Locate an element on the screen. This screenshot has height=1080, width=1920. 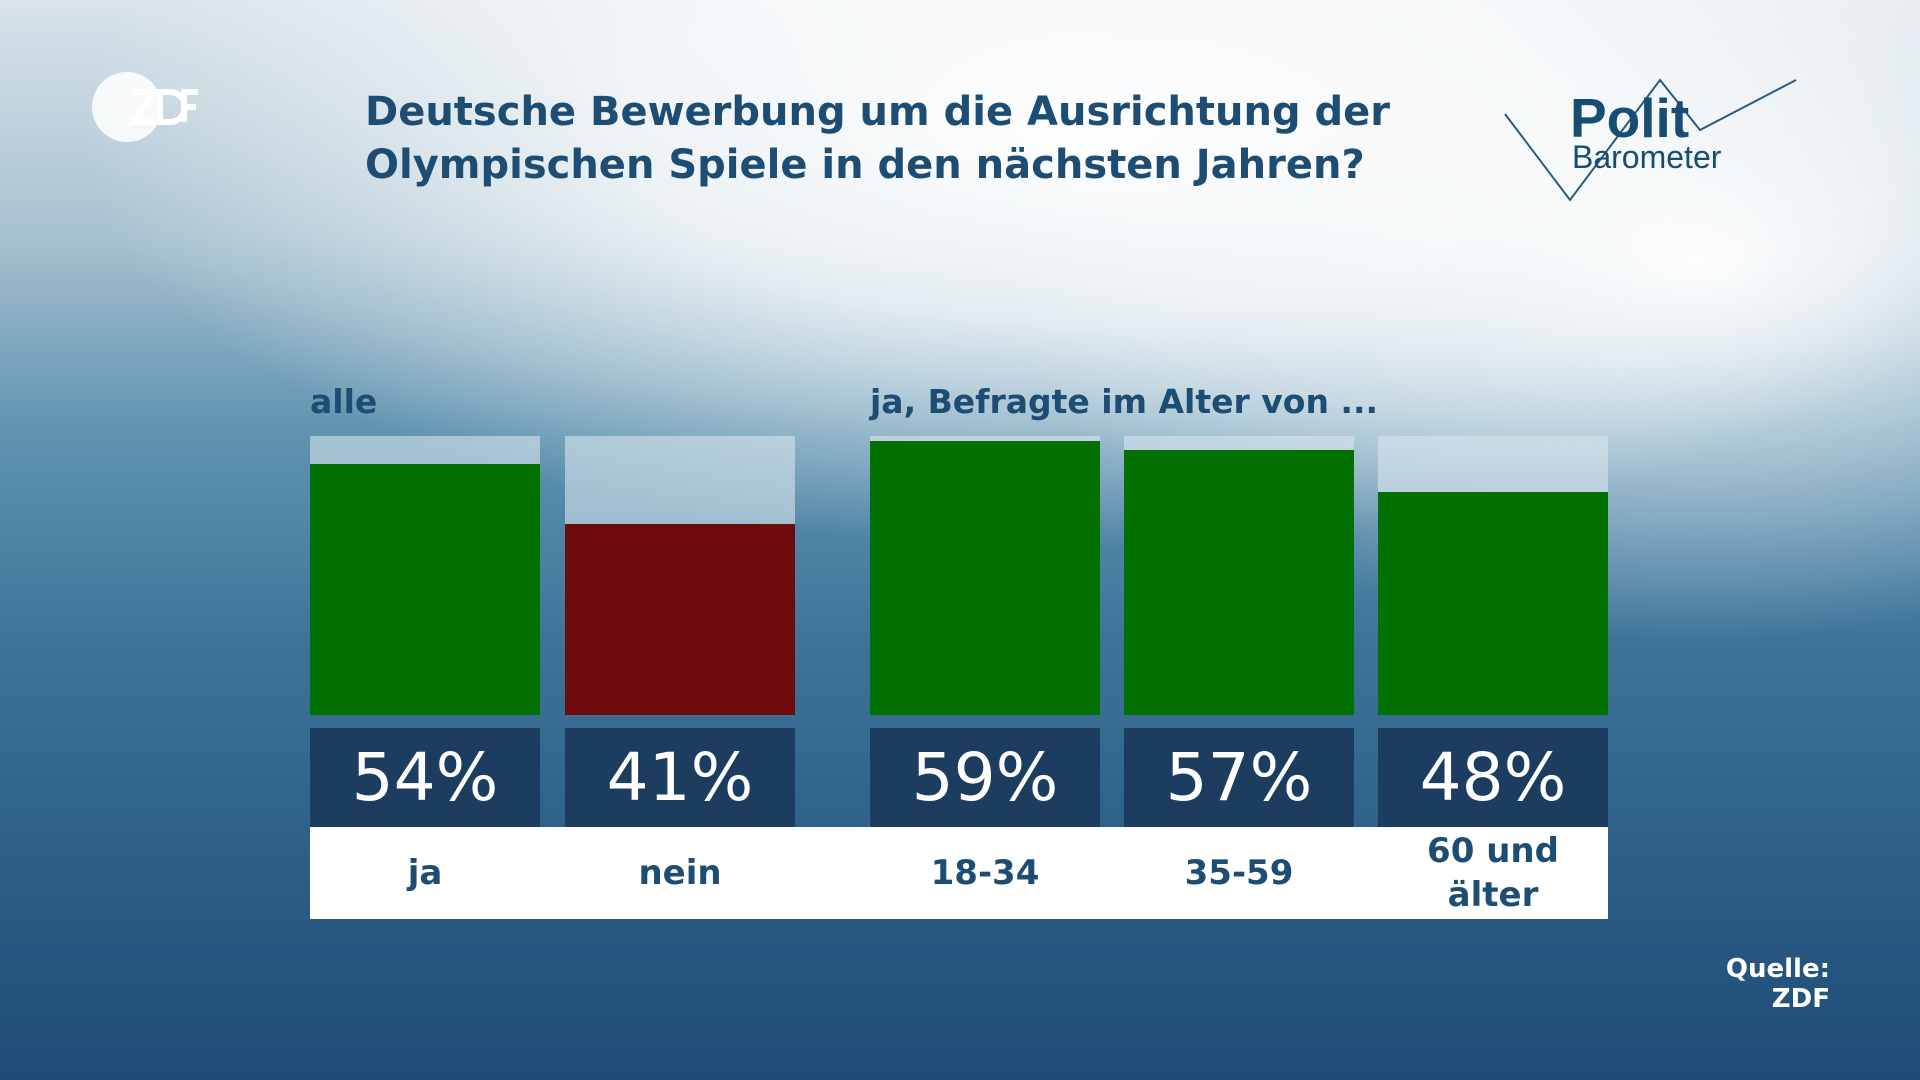
value-label-60-und-aelter: 48% is located at coordinates (1493, 777).